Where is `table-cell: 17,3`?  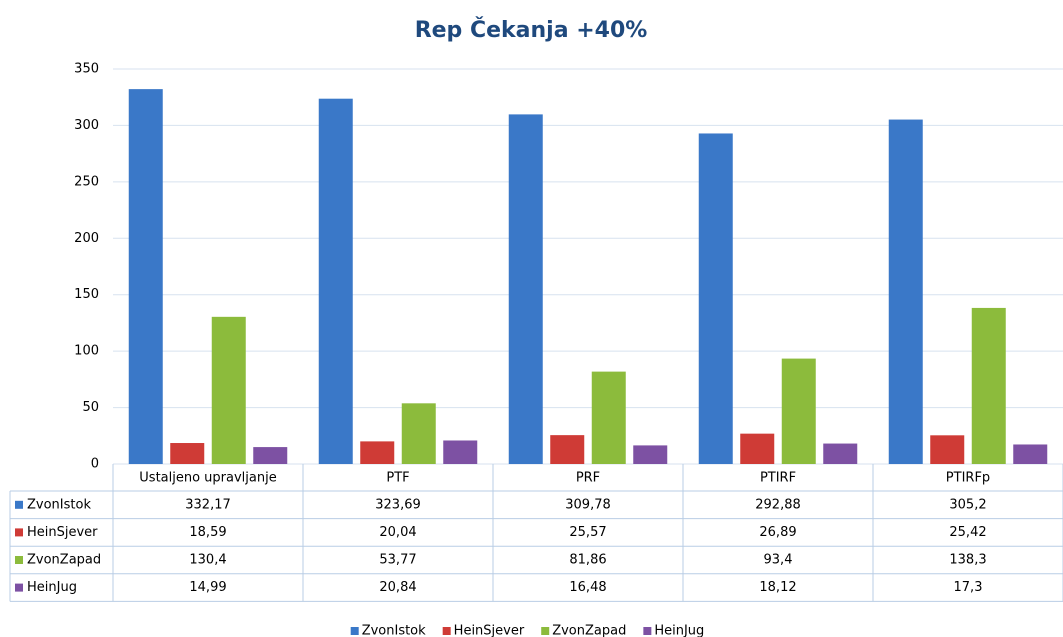 table-cell: 17,3 is located at coordinates (968, 587).